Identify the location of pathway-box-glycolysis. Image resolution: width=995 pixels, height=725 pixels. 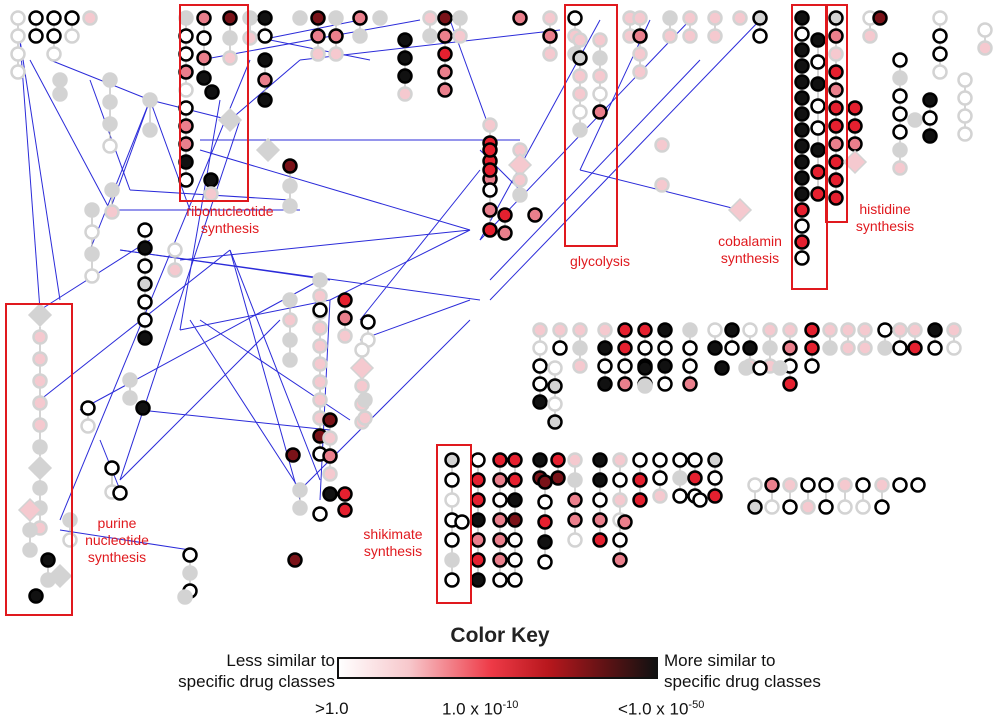
(591, 125).